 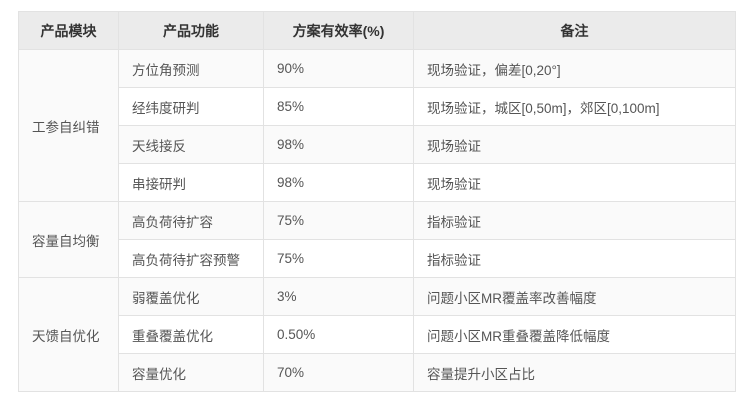 I want to click on function-cell: 重叠覆盖优化, so click(x=191, y=334).